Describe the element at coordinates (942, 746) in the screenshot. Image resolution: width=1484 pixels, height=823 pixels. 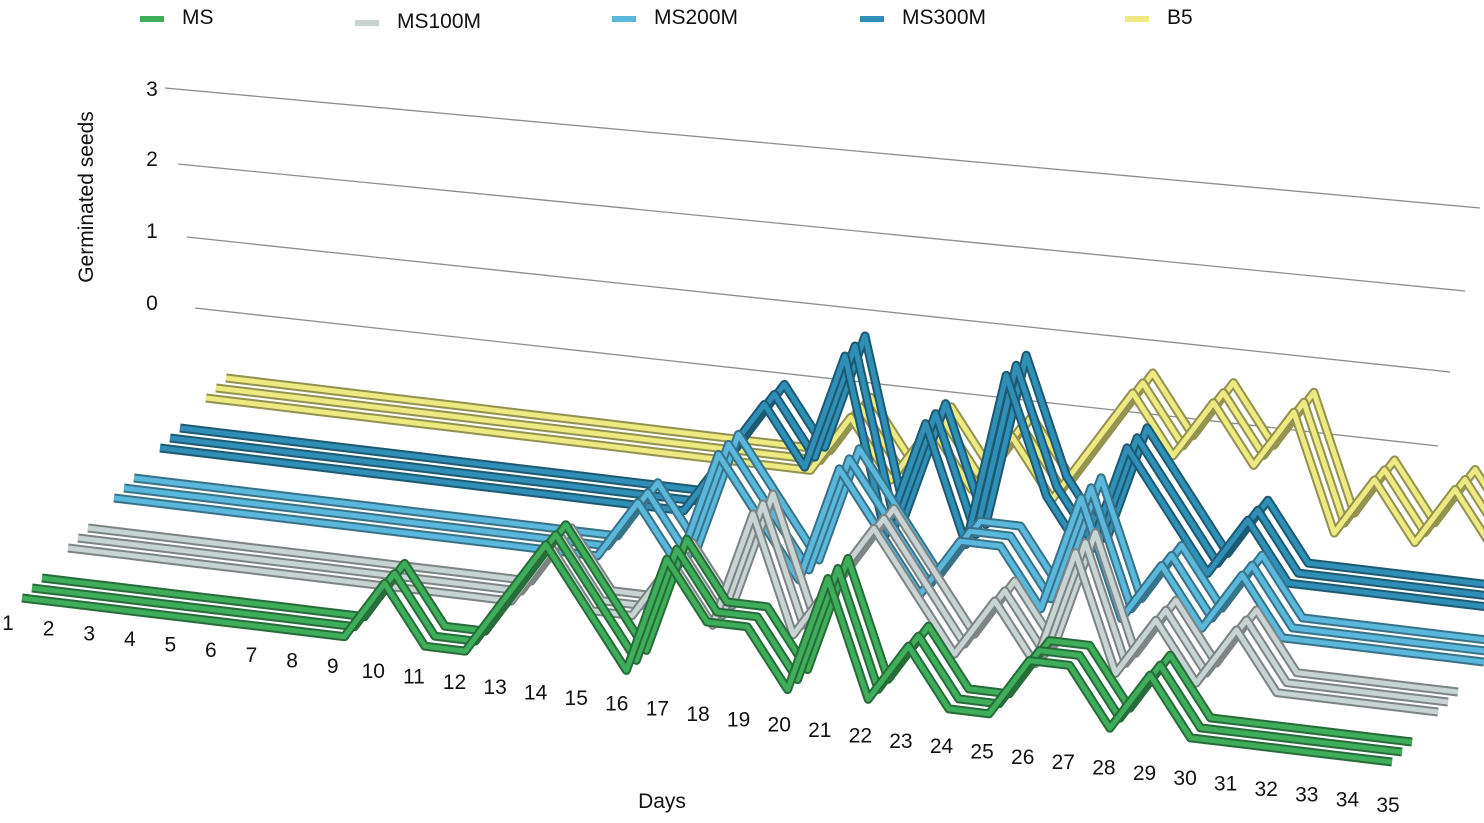
I see `x-tick-label: 24` at that location.